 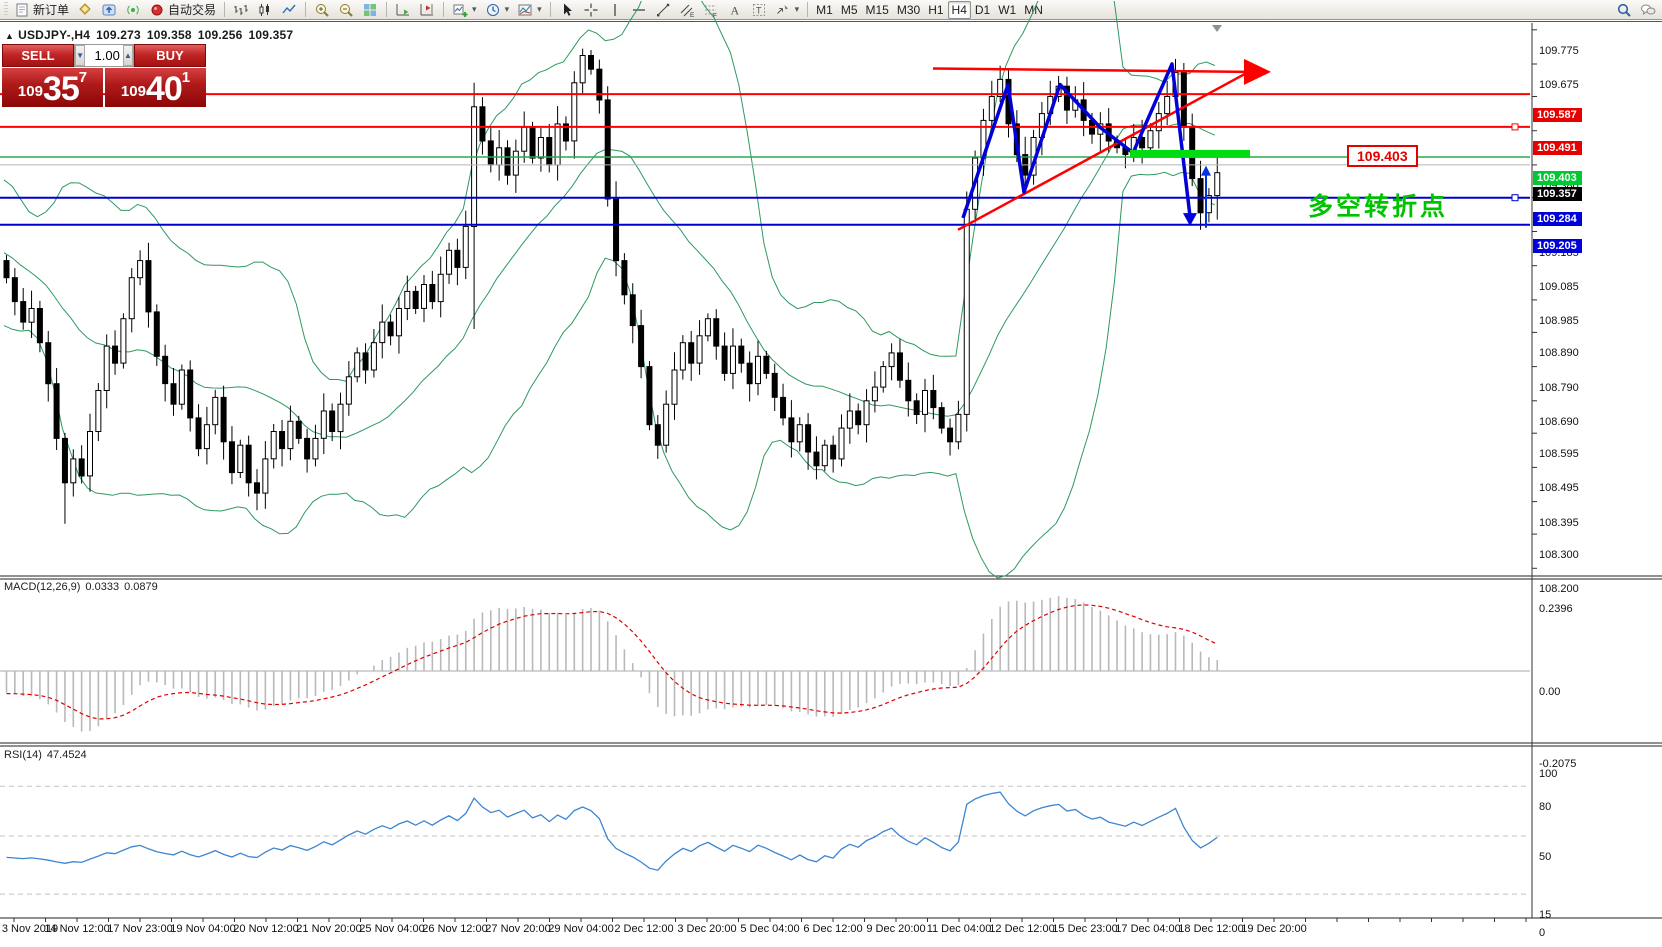 I want to click on channel-button: E, so click(x=687, y=10).